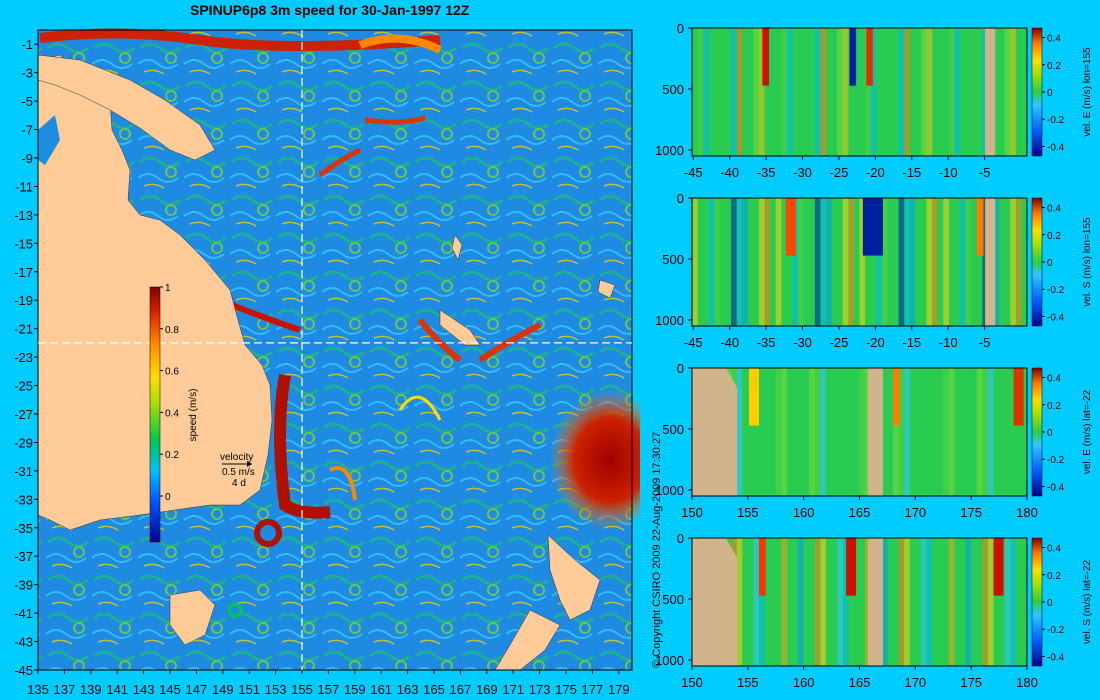  Describe the element at coordinates (860, 432) in the screenshot. I see `section-field` at that location.